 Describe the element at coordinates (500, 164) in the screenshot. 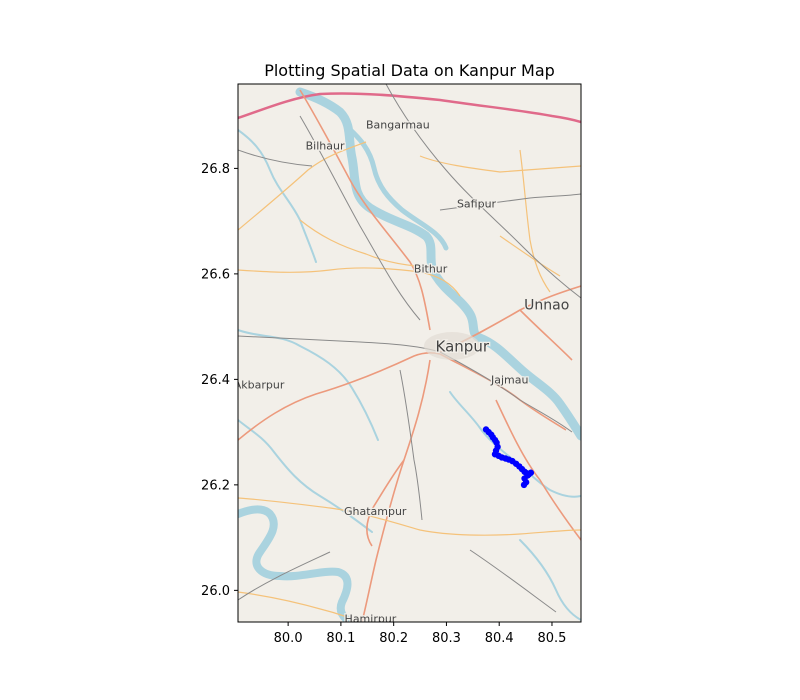

I see `road-safipur` at that location.